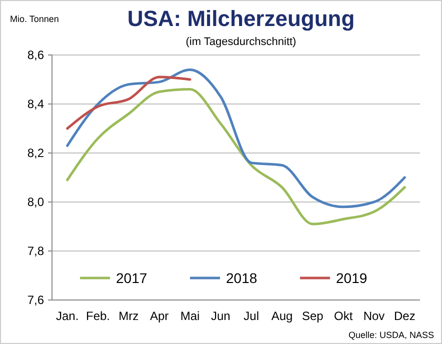 The height and width of the screenshot is (344, 442). Describe the element at coordinates (35, 55) in the screenshot. I see `y-tick-label: 8,6` at that location.